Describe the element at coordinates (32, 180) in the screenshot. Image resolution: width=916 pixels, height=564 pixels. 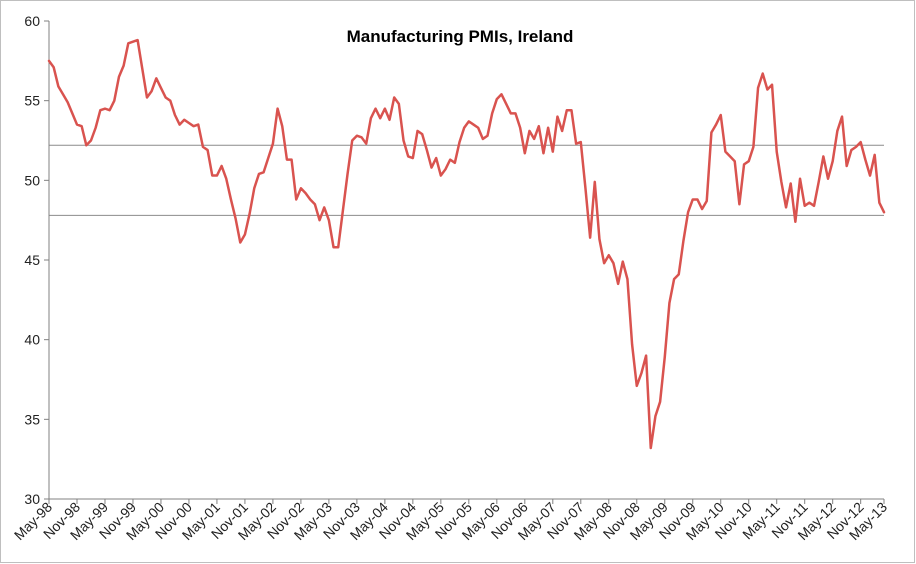
I see `y-tick-label: 50` at that location.